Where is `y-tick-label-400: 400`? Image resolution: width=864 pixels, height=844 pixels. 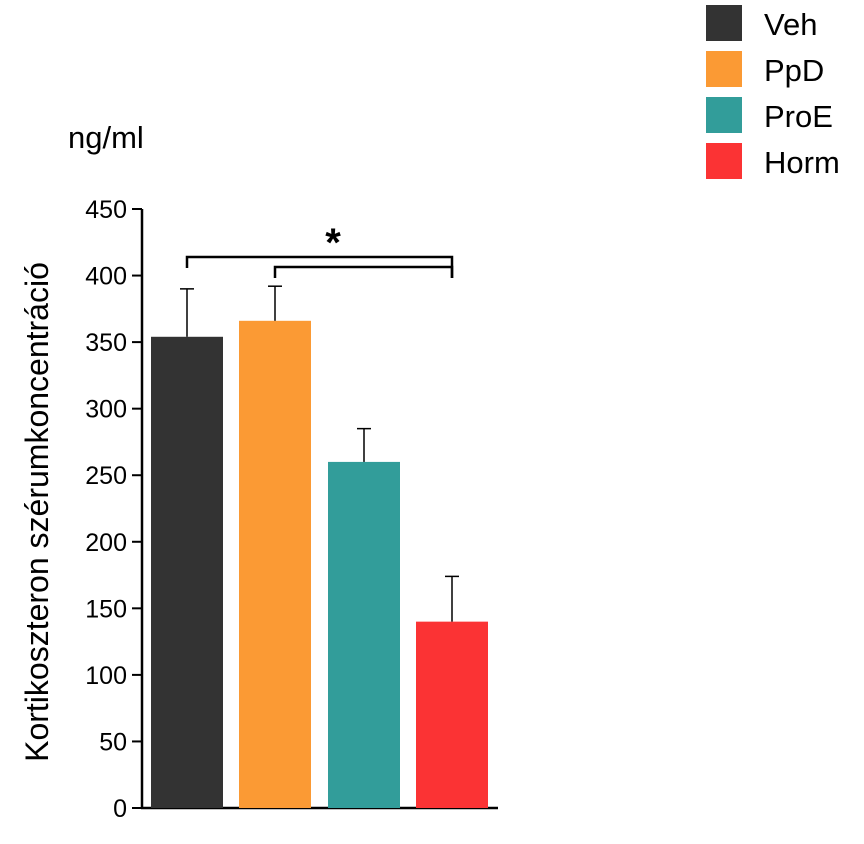 y-tick-label-400: 400 is located at coordinates (106, 277).